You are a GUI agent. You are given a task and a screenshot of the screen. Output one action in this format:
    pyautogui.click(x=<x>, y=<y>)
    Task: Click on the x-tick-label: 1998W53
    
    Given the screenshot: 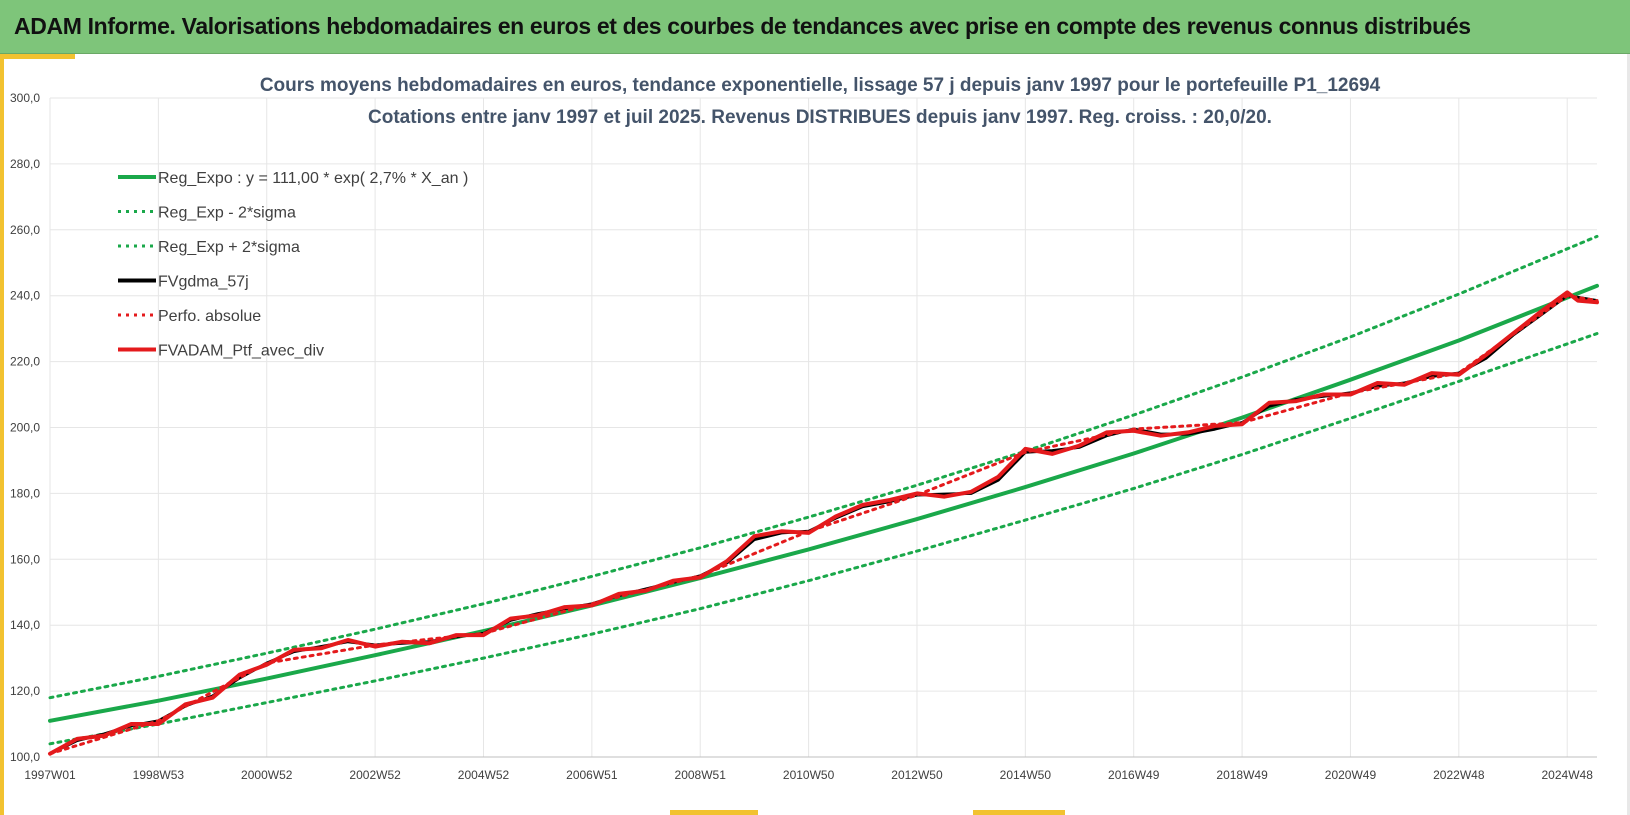 What is the action you would take?
    pyautogui.click(x=159, y=775)
    